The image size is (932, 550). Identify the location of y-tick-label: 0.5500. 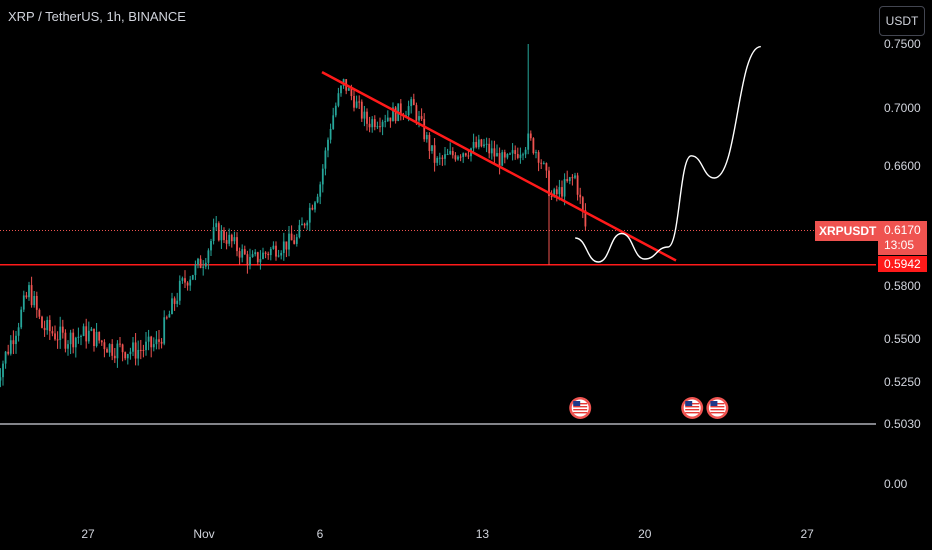
(902, 339).